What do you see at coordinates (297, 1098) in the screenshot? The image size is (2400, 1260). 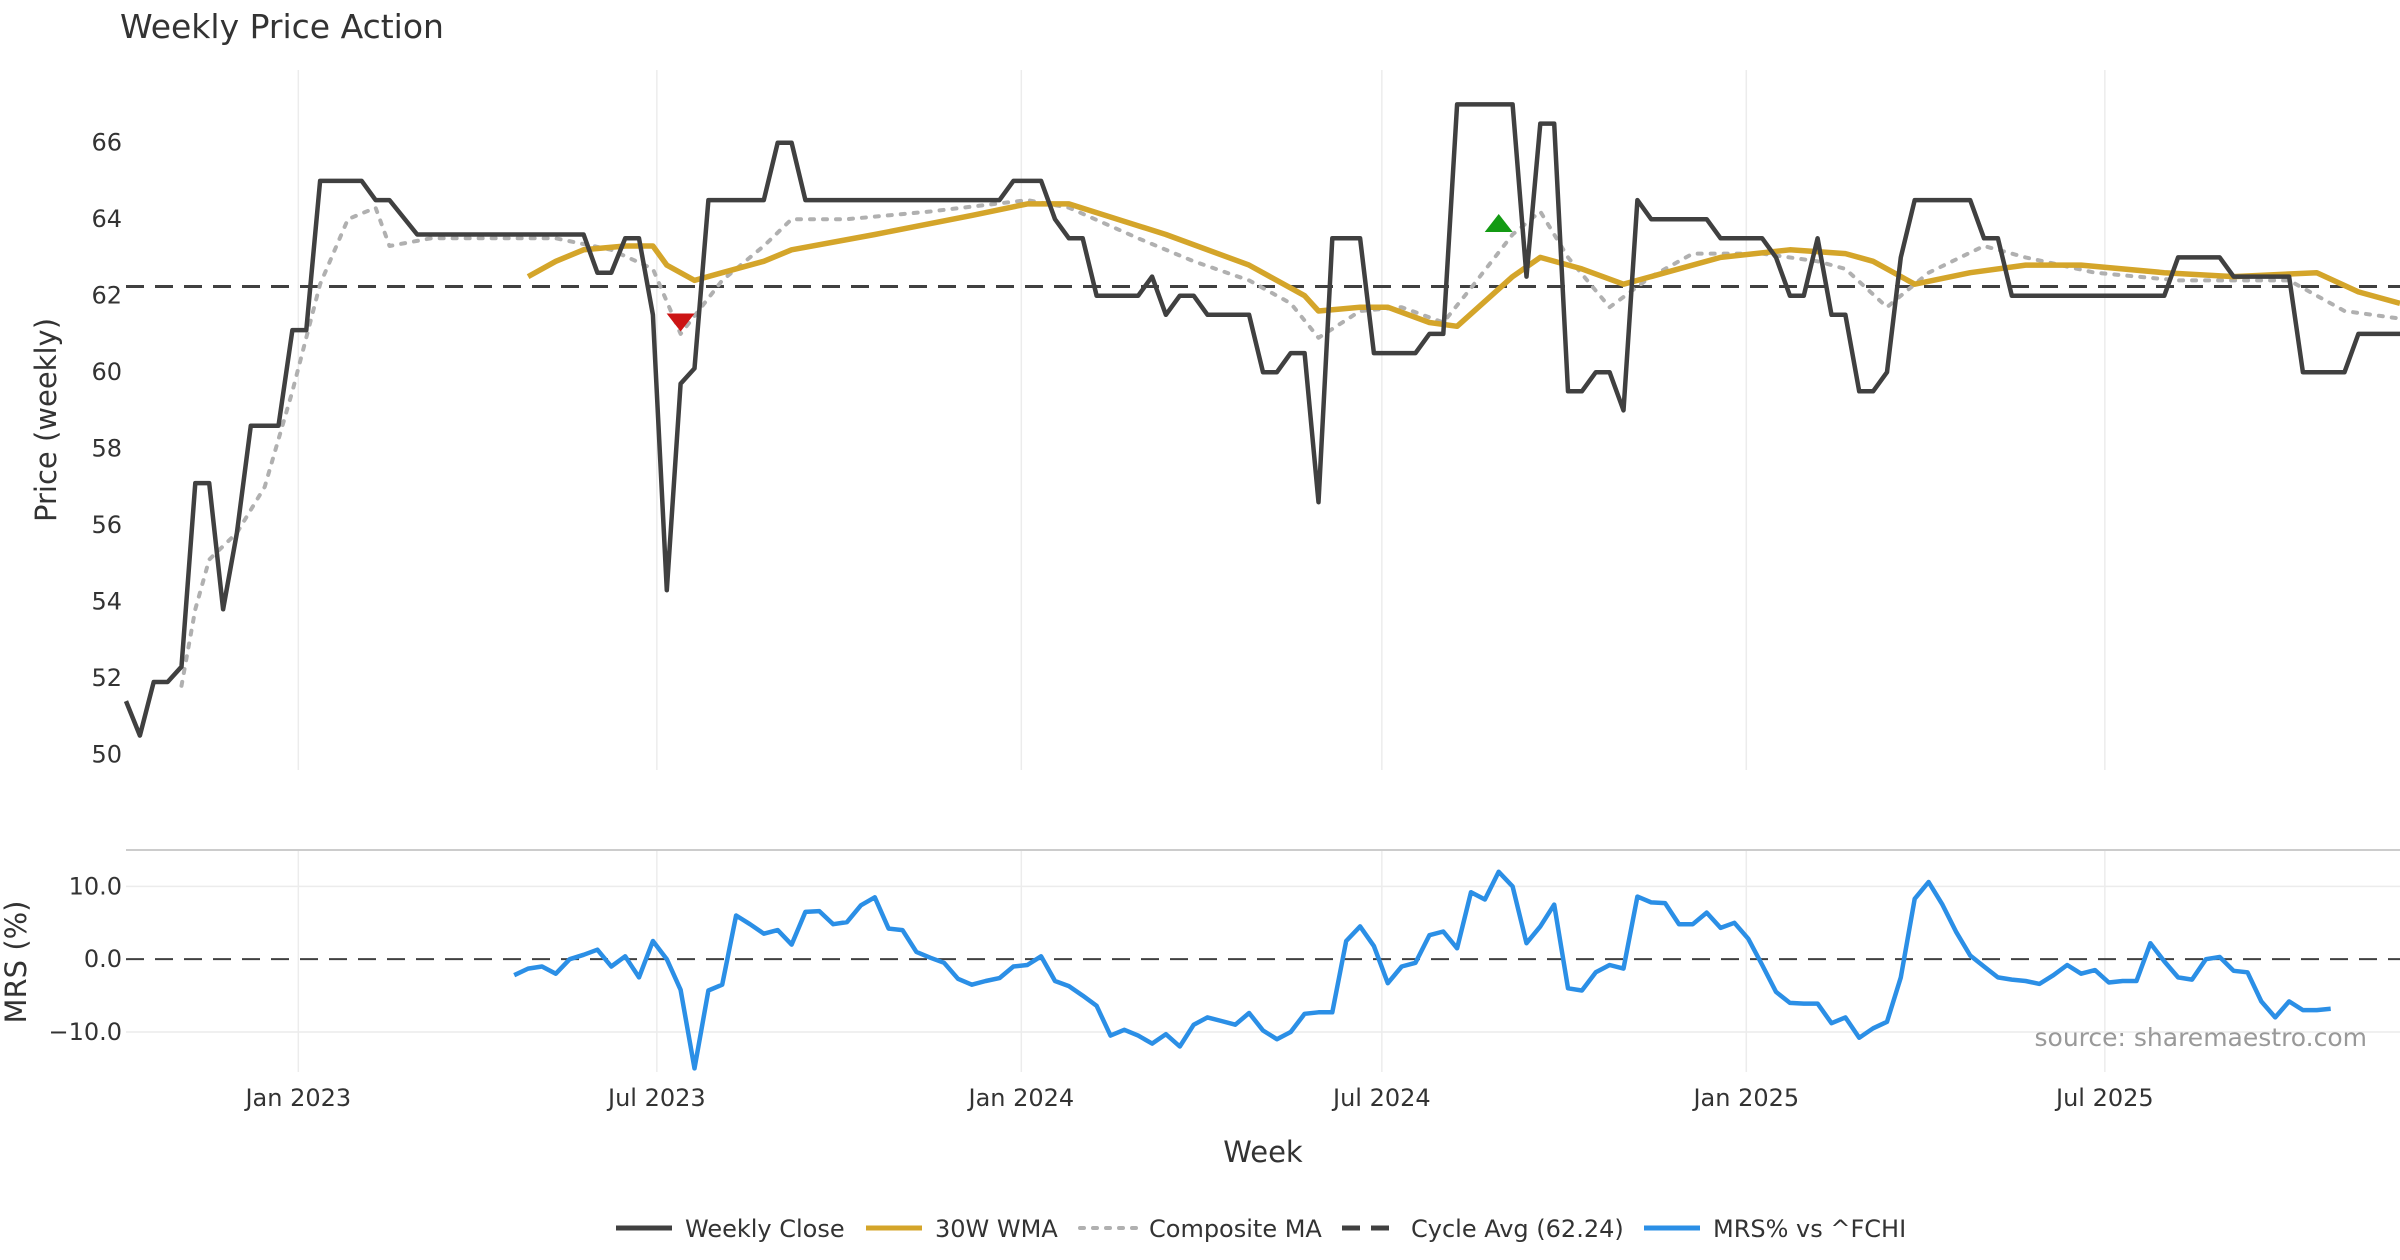 I see `x-tick-label: Jan 2023` at bounding box center [297, 1098].